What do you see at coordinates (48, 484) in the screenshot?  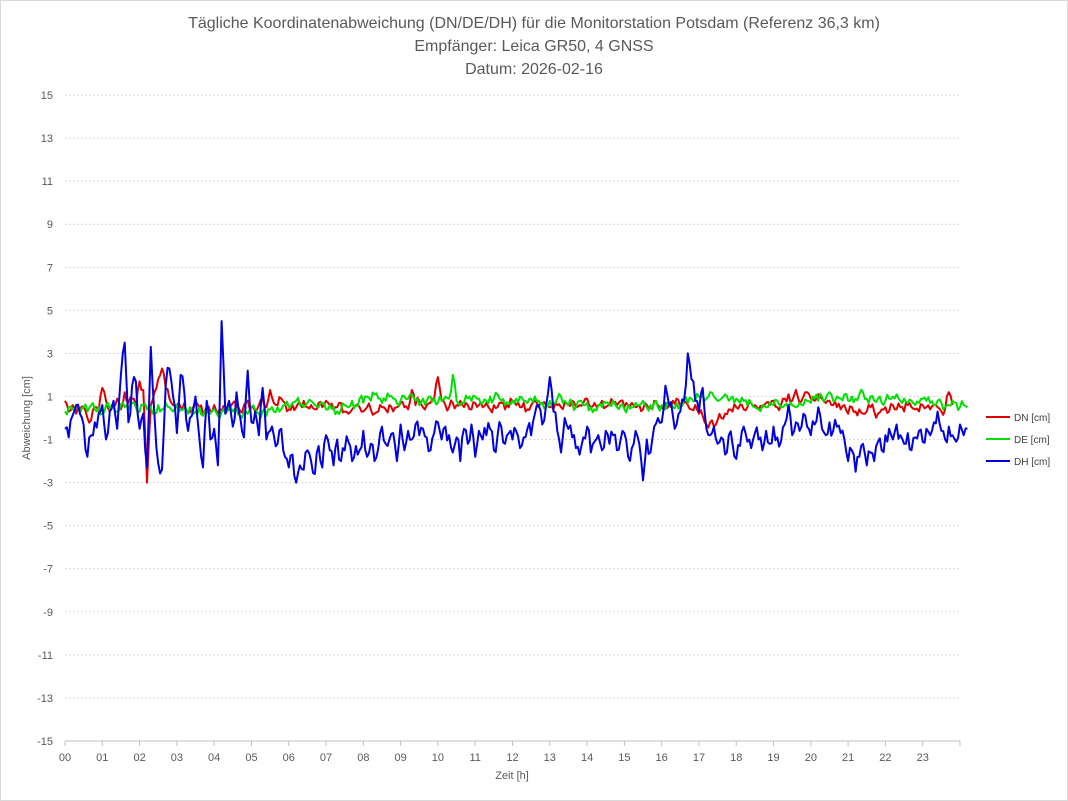 I see `y-tick-label: -3` at bounding box center [48, 484].